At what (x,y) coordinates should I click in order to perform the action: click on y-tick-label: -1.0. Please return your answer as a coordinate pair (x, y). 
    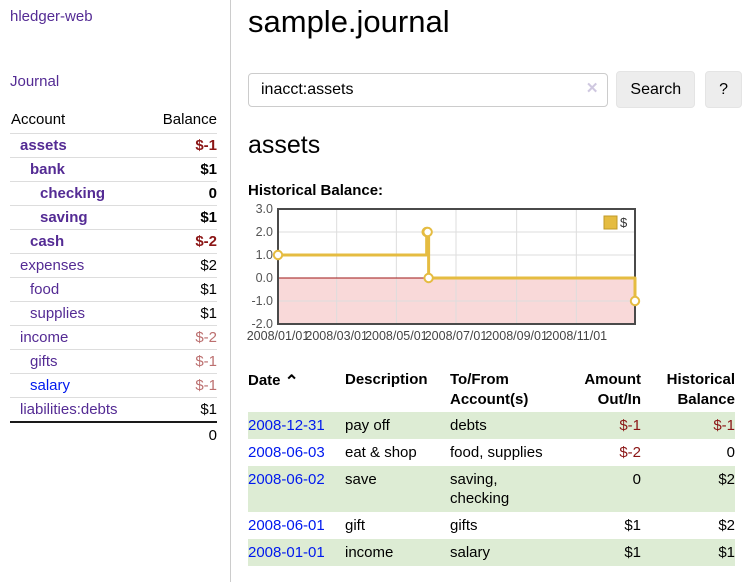
    Looking at the image, I should click on (262, 301).